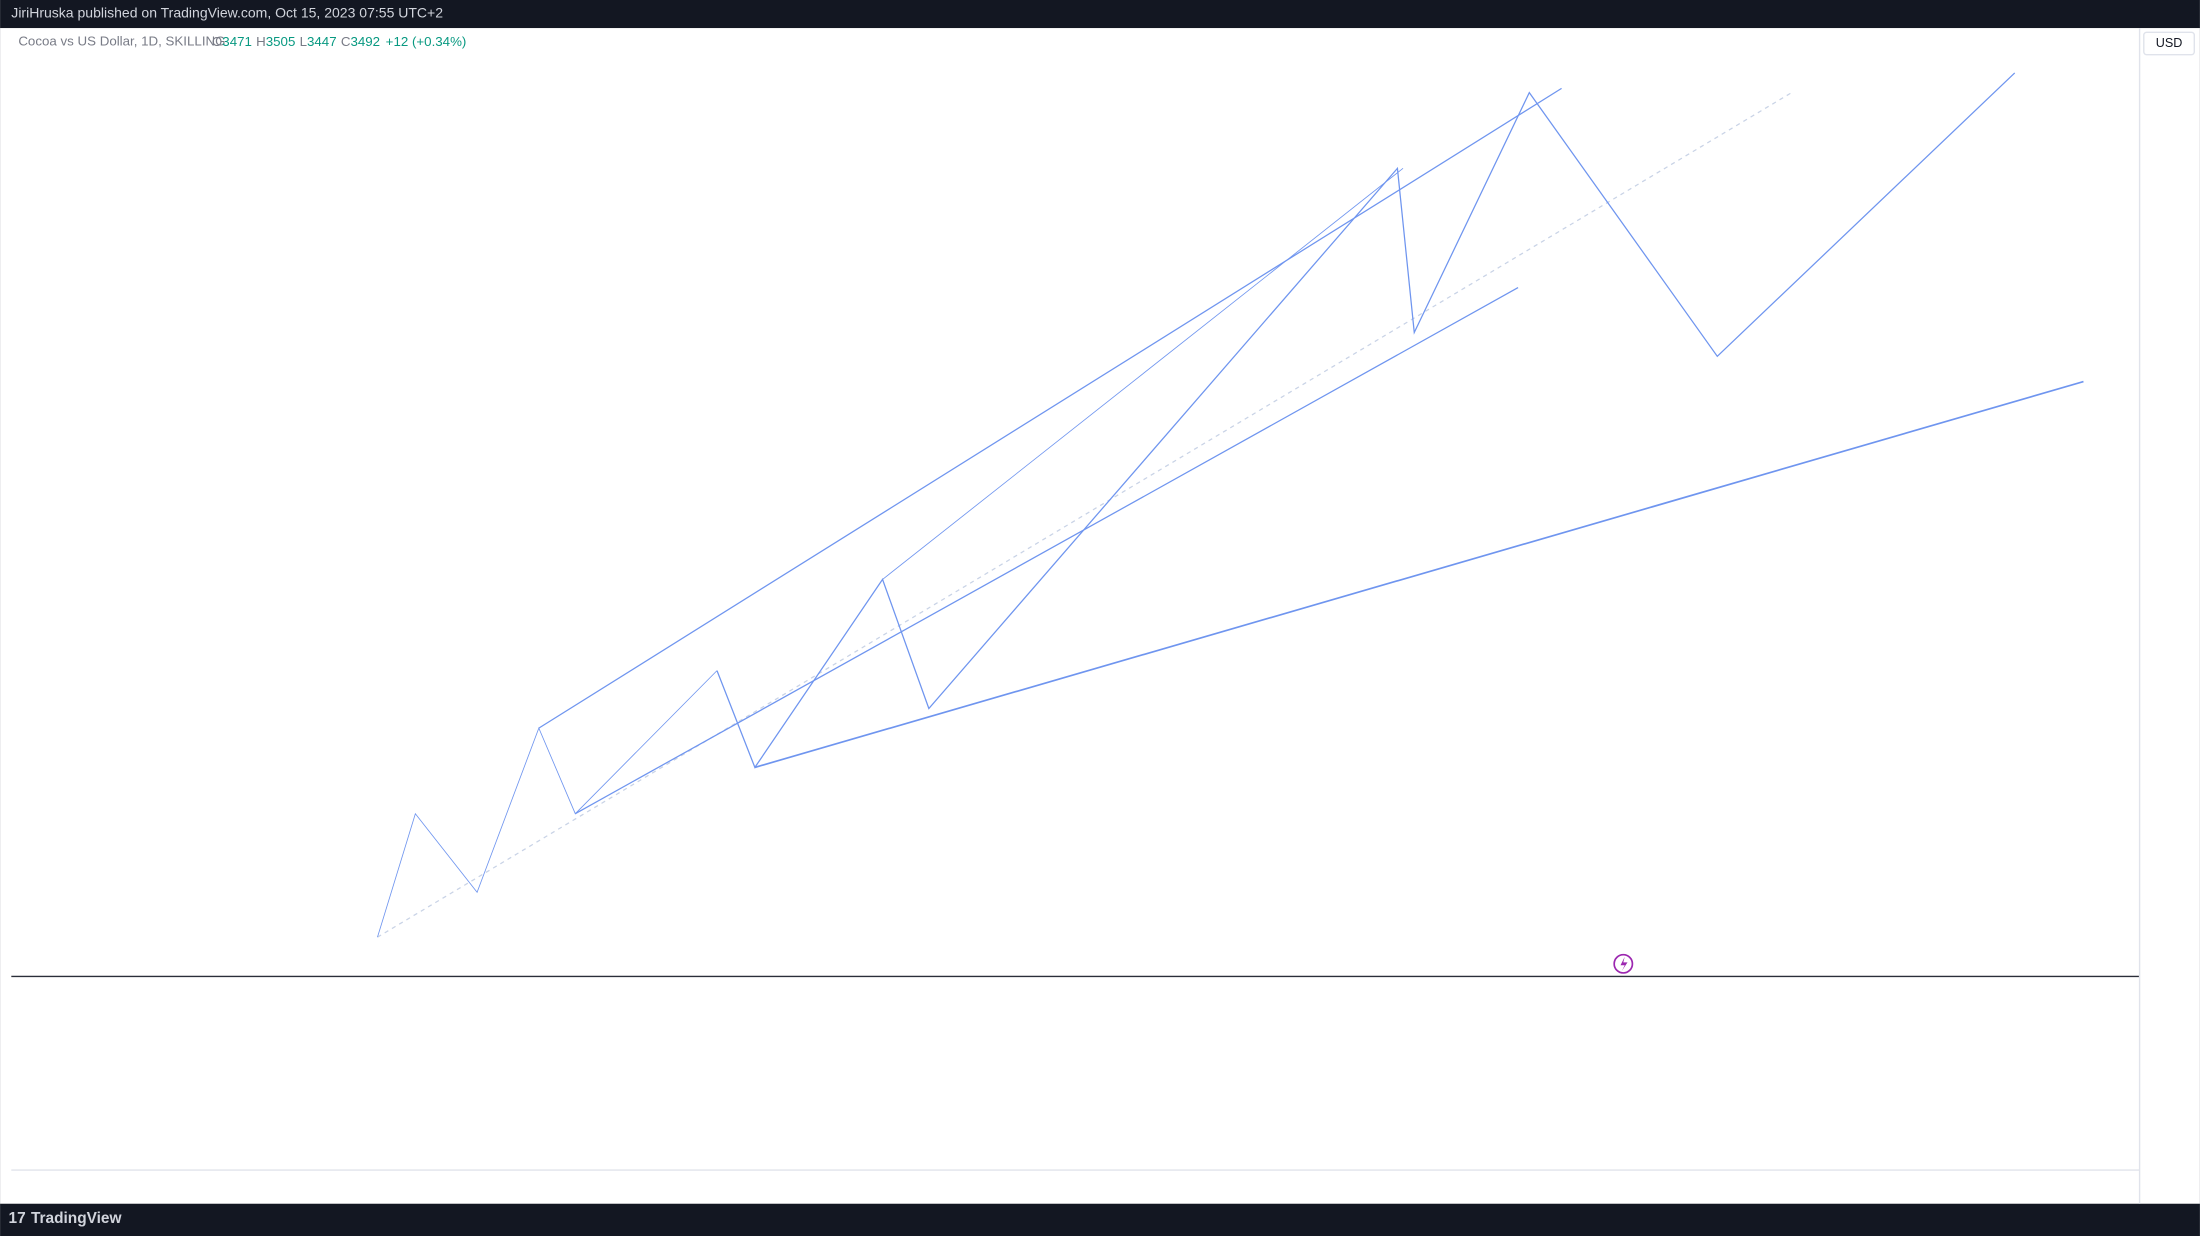 This screenshot has width=2200, height=1236. I want to click on wave-path, so click(547, 804).